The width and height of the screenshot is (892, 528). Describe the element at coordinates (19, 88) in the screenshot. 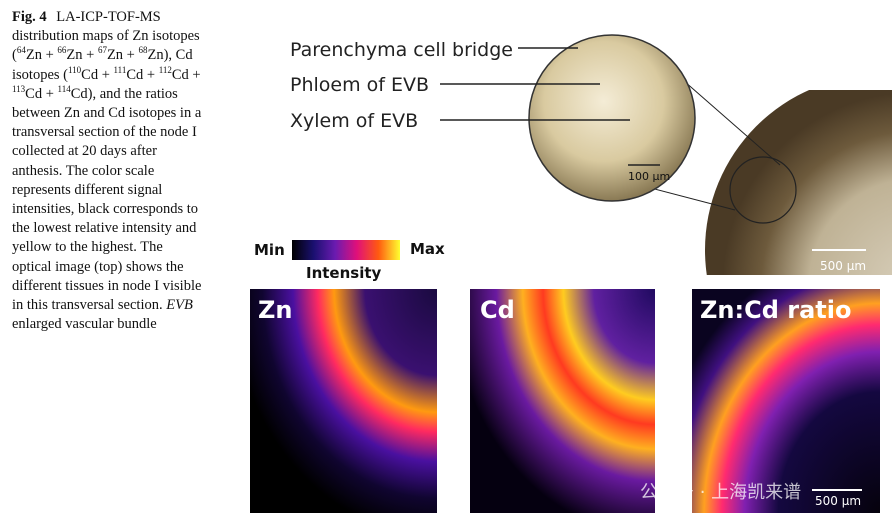

I see `caption-sup: 113` at that location.